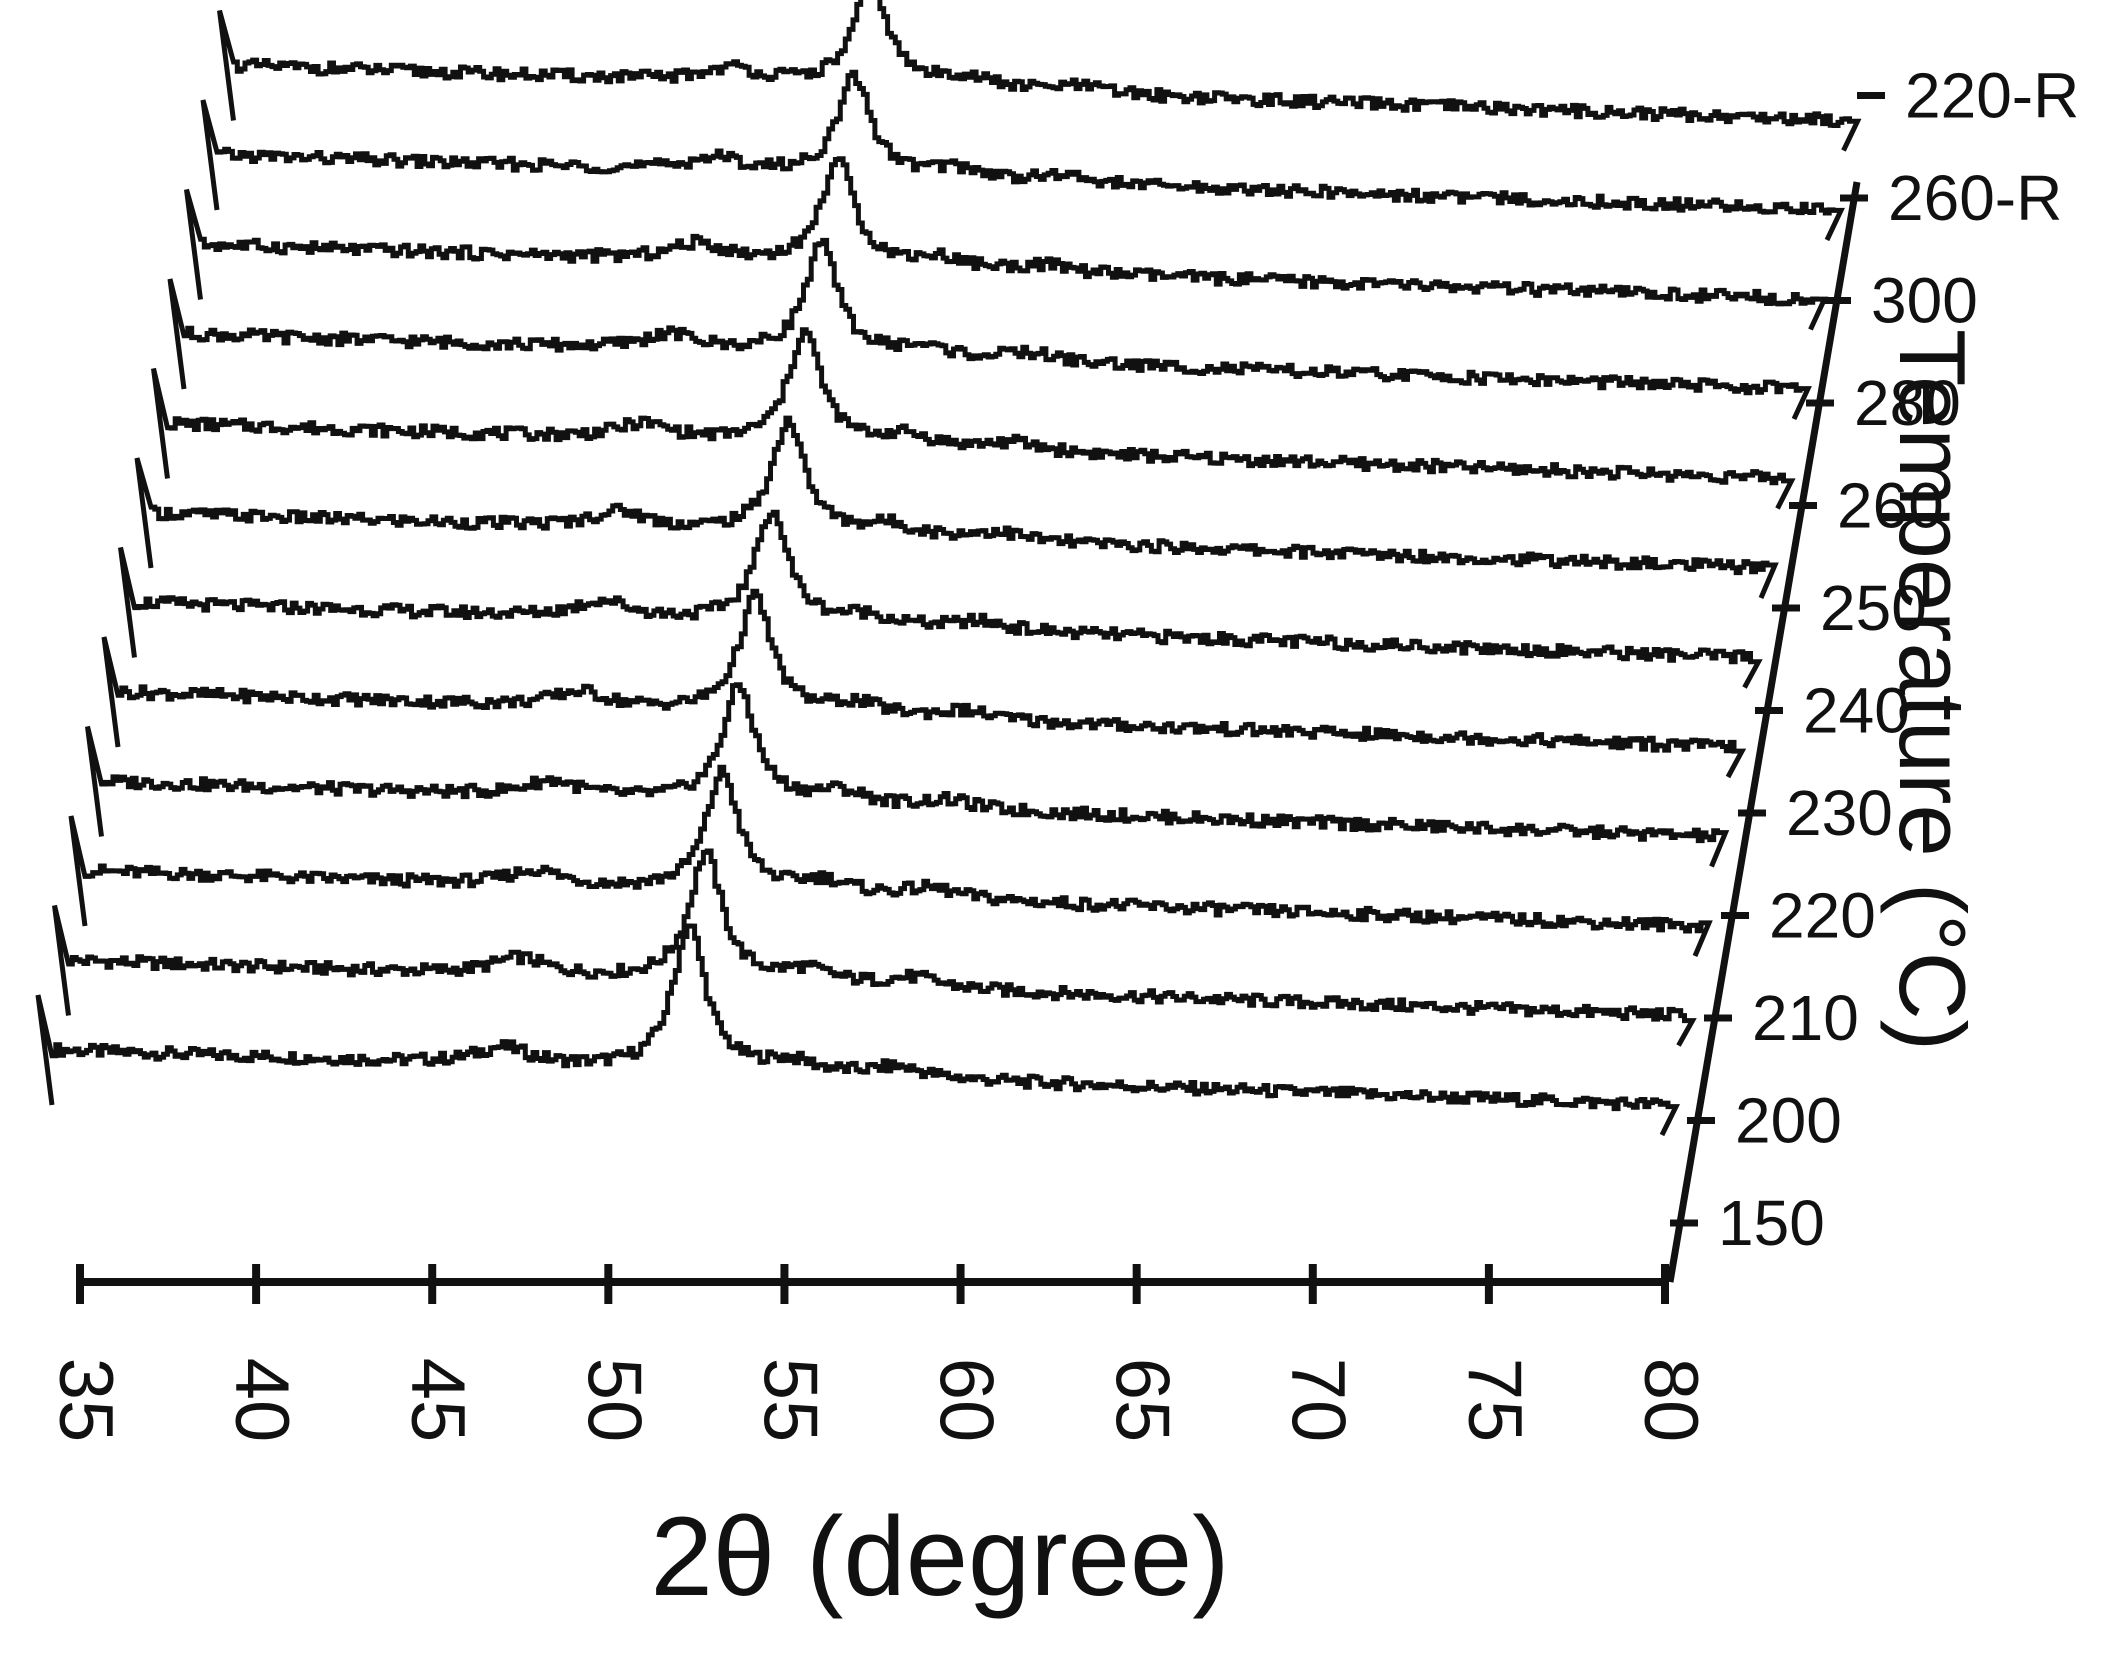 The width and height of the screenshot is (2110, 1653). I want to click on series-220-R-fill, so click(1038, 75).